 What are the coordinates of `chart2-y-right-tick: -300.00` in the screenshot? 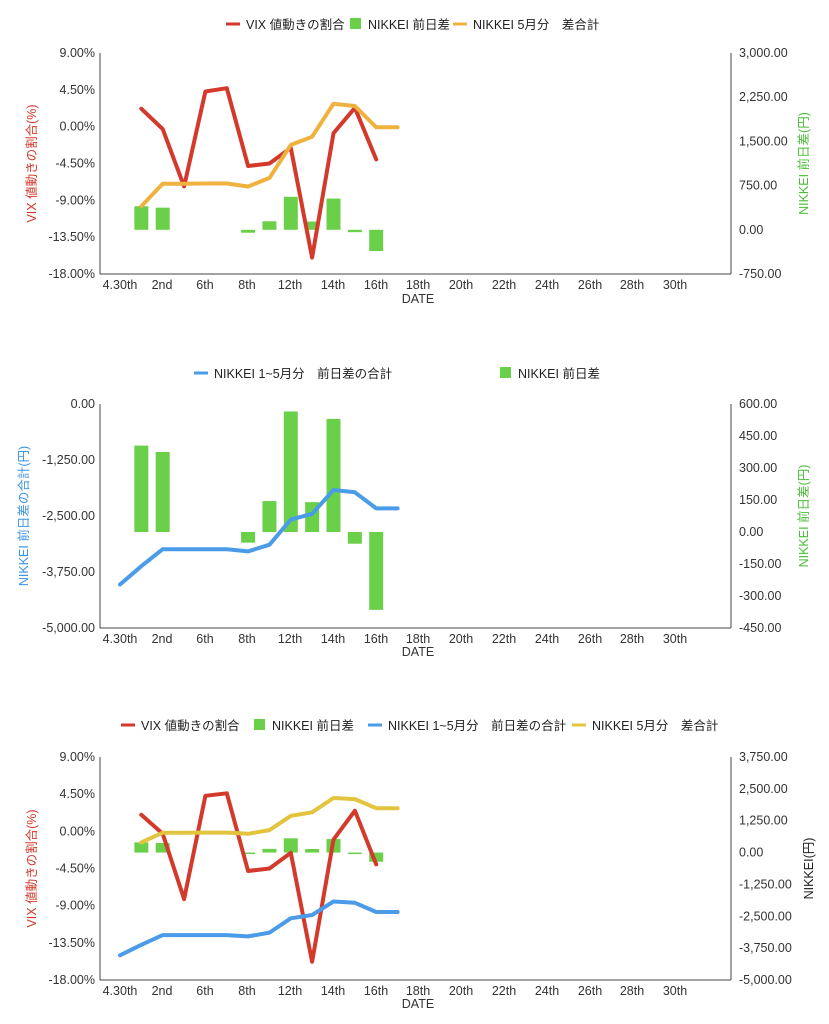 It's located at (760, 596).